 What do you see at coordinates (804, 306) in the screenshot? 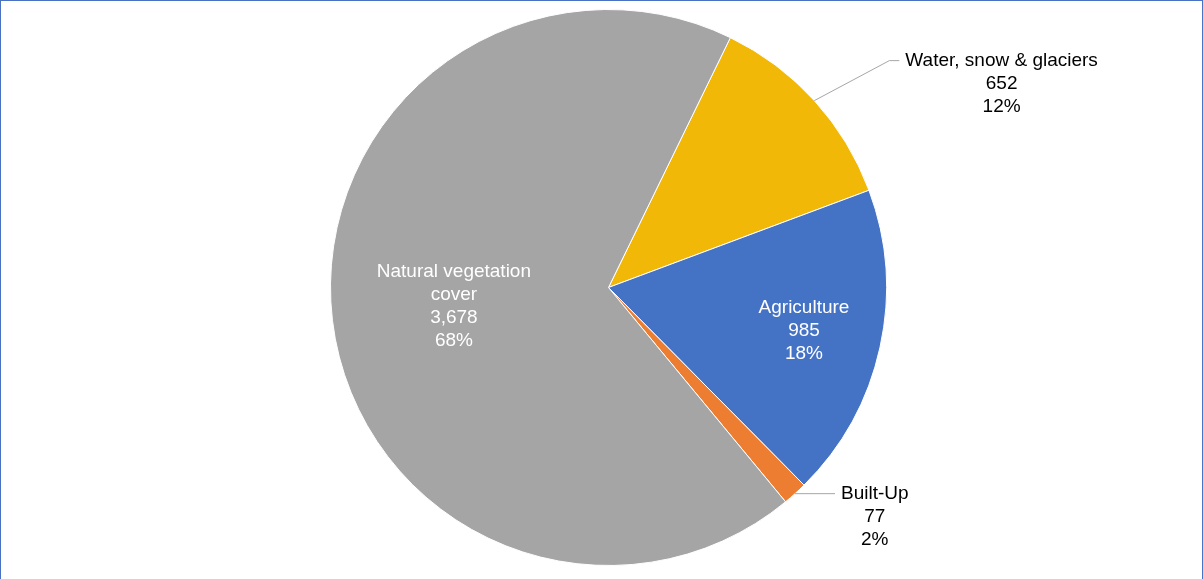
I see `slice-label: Agriculture` at bounding box center [804, 306].